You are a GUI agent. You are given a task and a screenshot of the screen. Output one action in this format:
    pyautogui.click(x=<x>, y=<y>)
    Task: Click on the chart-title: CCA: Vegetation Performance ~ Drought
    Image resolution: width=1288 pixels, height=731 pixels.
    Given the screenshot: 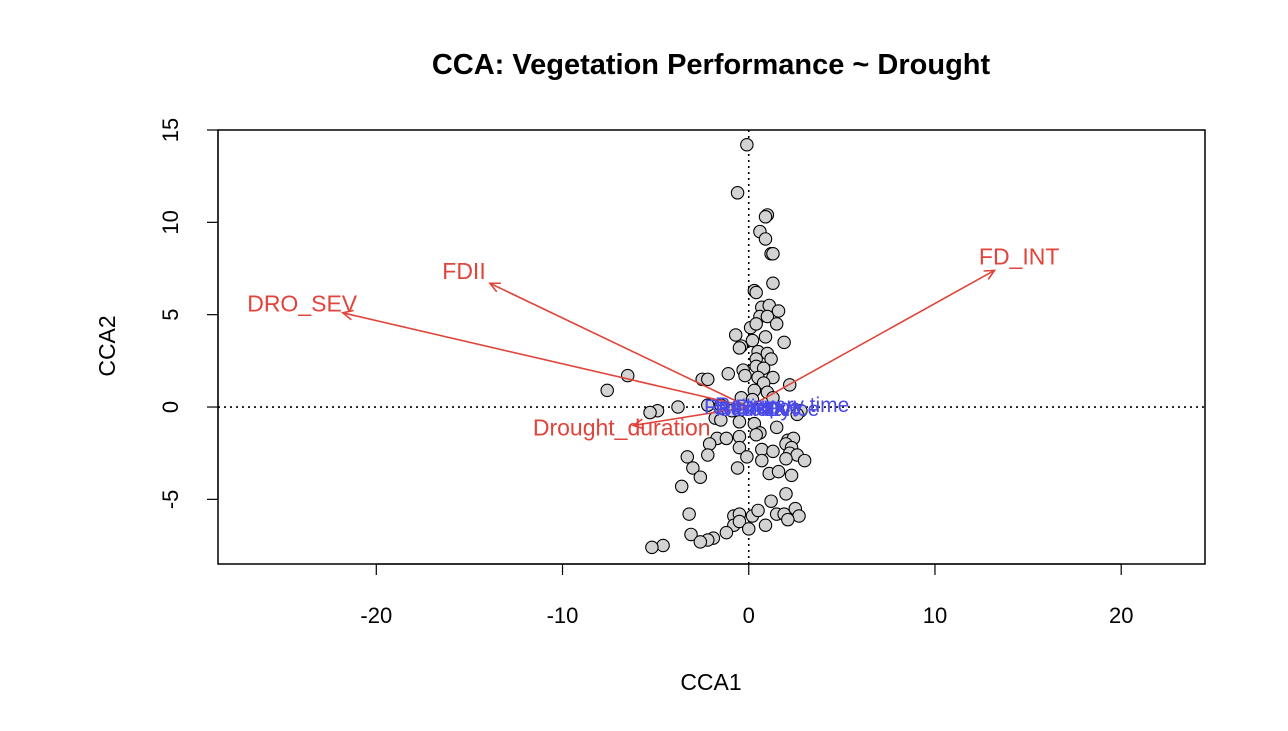 What is the action you would take?
    pyautogui.click(x=711, y=65)
    